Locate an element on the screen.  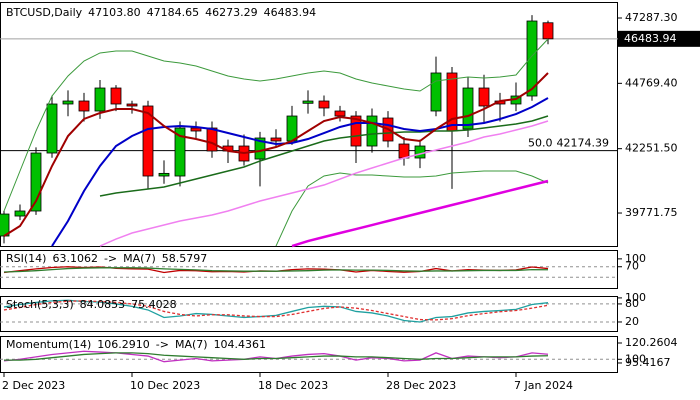
ohlc-value: 47184.65 is located at coordinates (173, 12).